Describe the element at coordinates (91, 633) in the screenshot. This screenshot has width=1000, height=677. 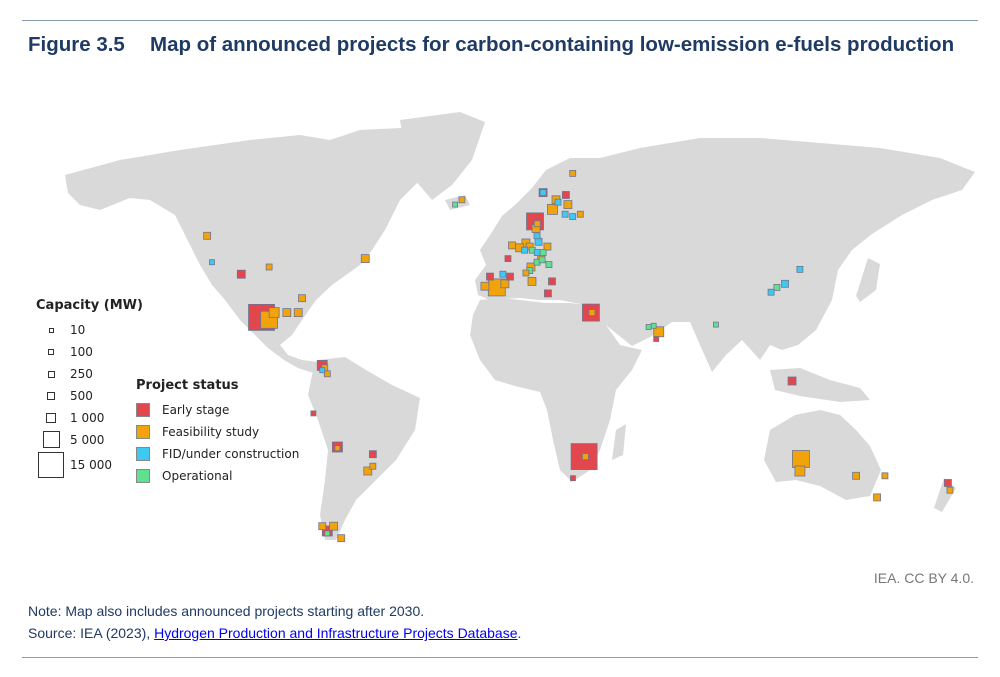
I see `source-prefix: Source: IEA (2023),` at that location.